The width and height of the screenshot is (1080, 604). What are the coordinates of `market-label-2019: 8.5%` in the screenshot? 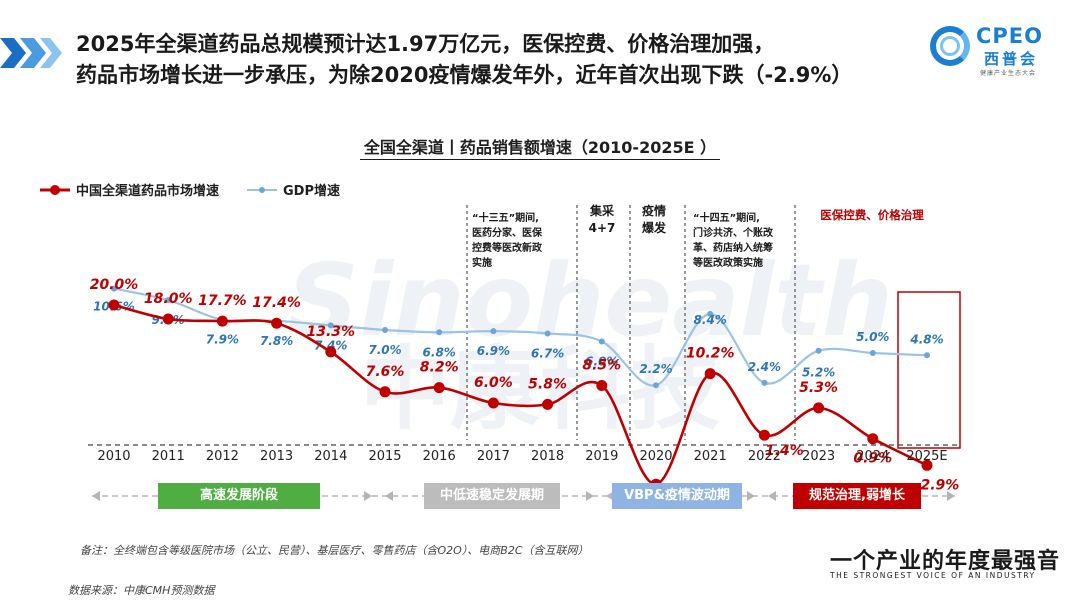 It's located at (601, 366).